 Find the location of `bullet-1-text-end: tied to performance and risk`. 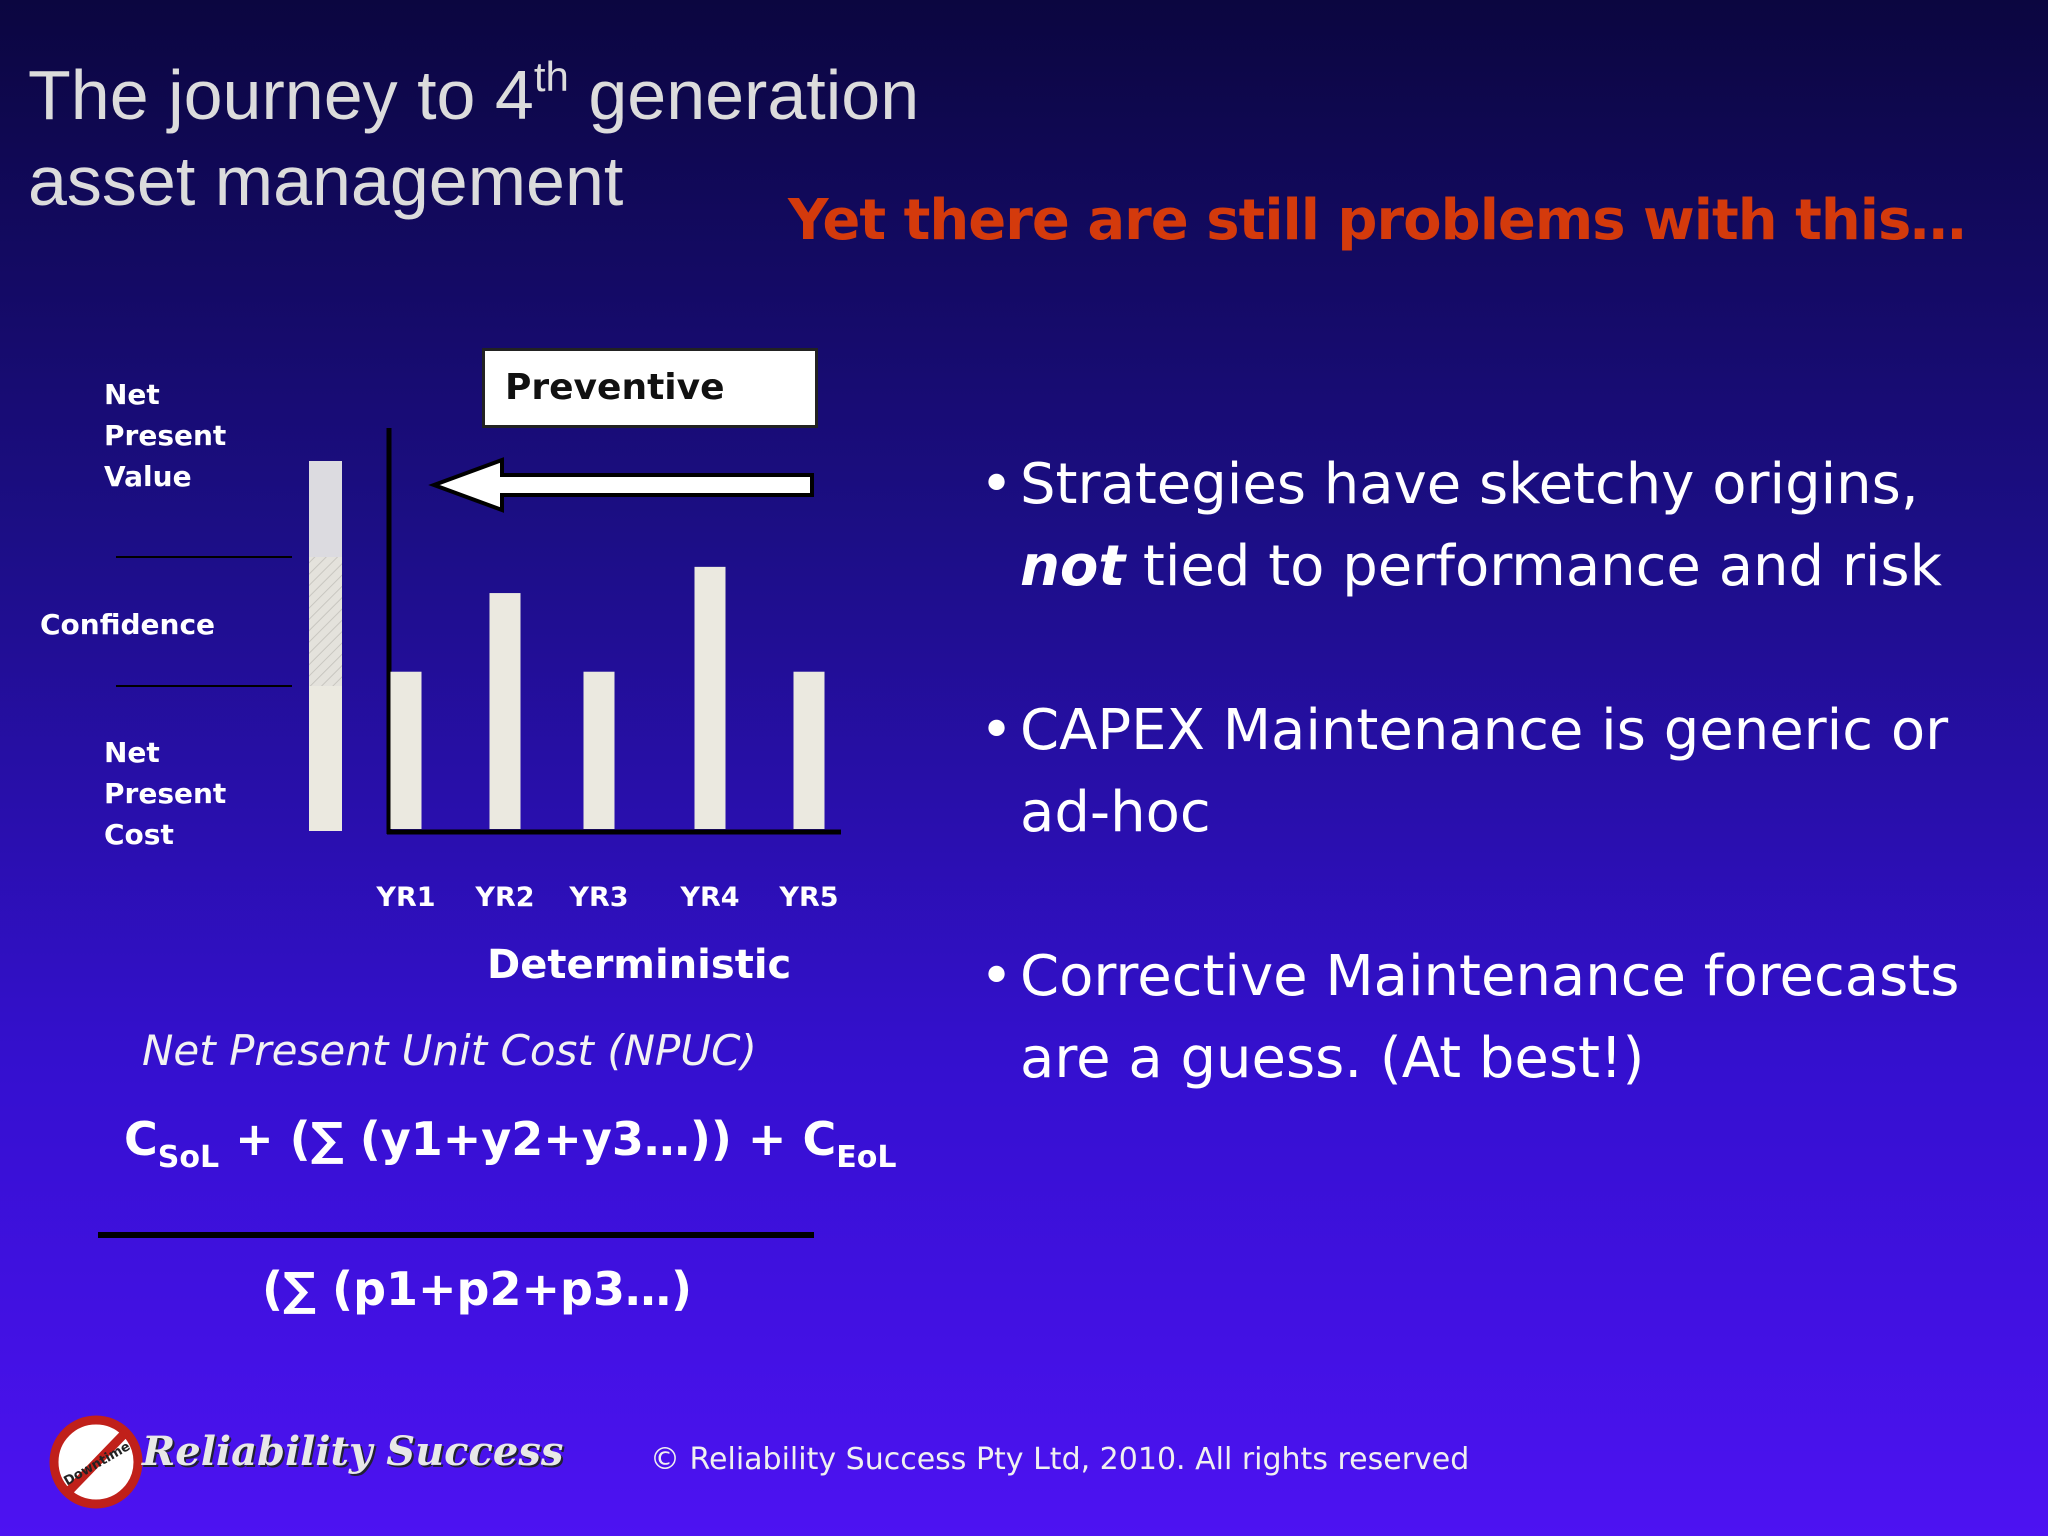

bullet-1-text-end: tied to performance and risk is located at coordinates (1534, 566).